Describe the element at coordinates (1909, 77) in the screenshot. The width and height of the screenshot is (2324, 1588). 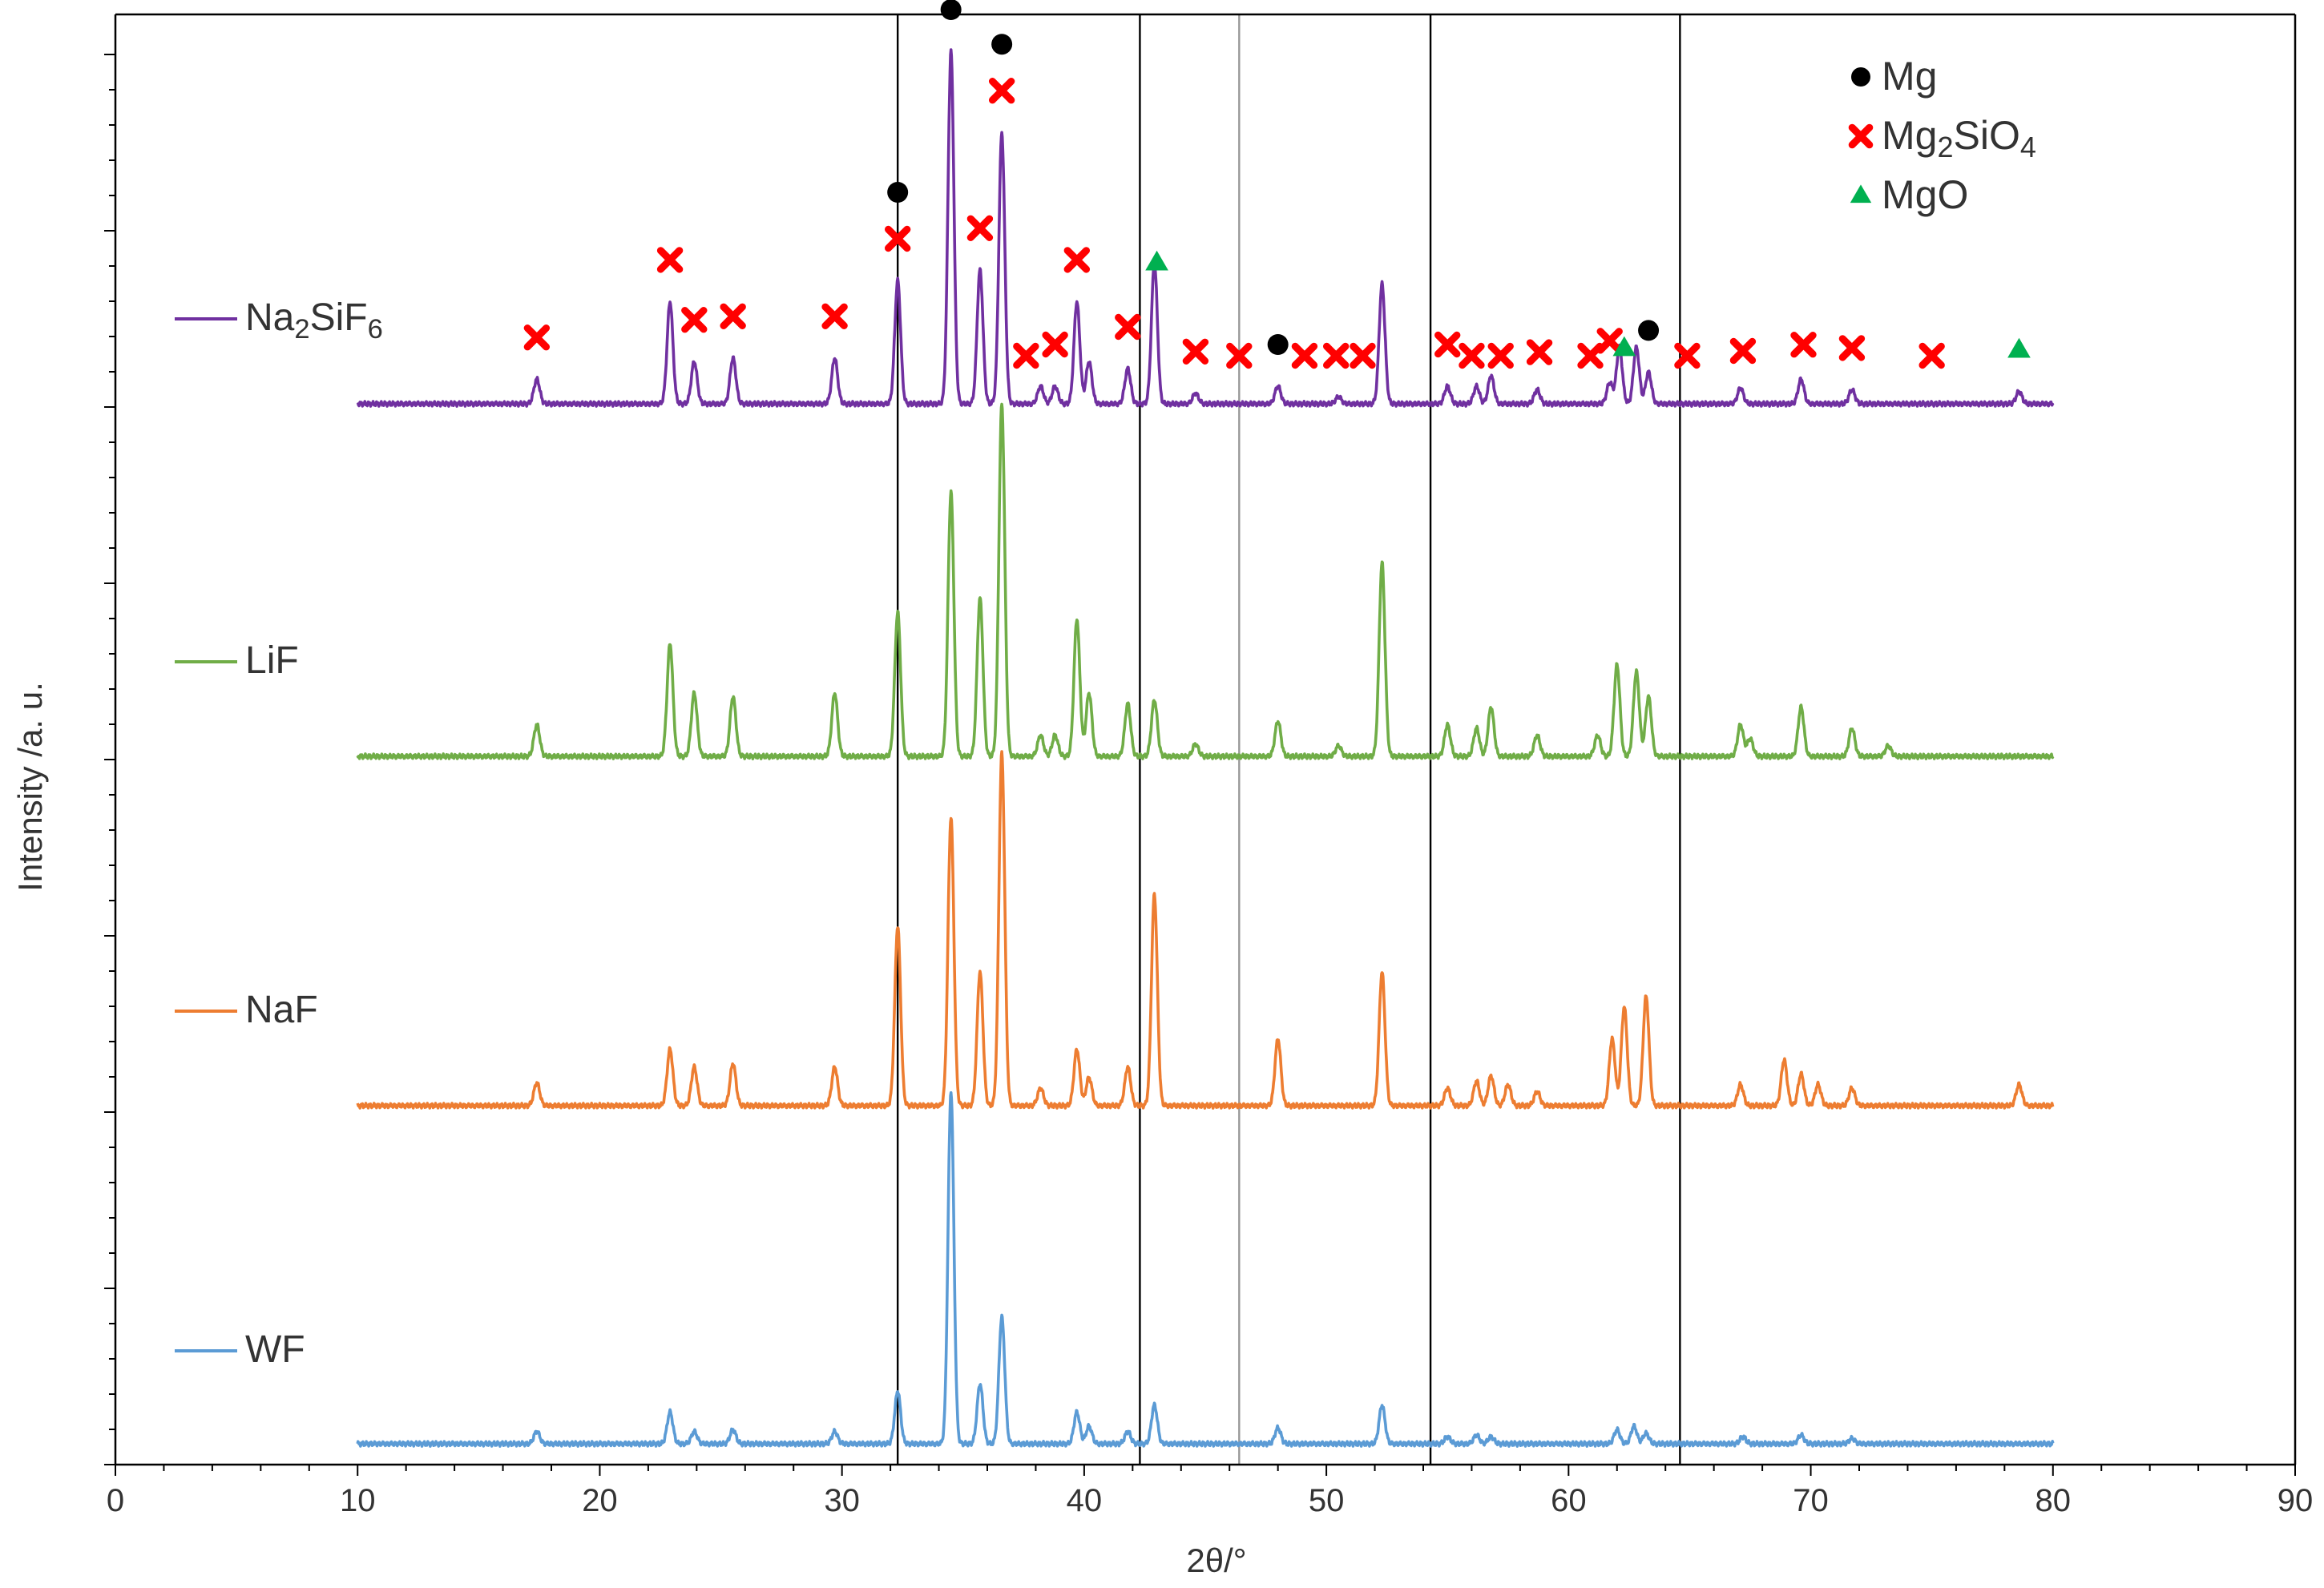
I see `legend-label-1: Mg` at that location.